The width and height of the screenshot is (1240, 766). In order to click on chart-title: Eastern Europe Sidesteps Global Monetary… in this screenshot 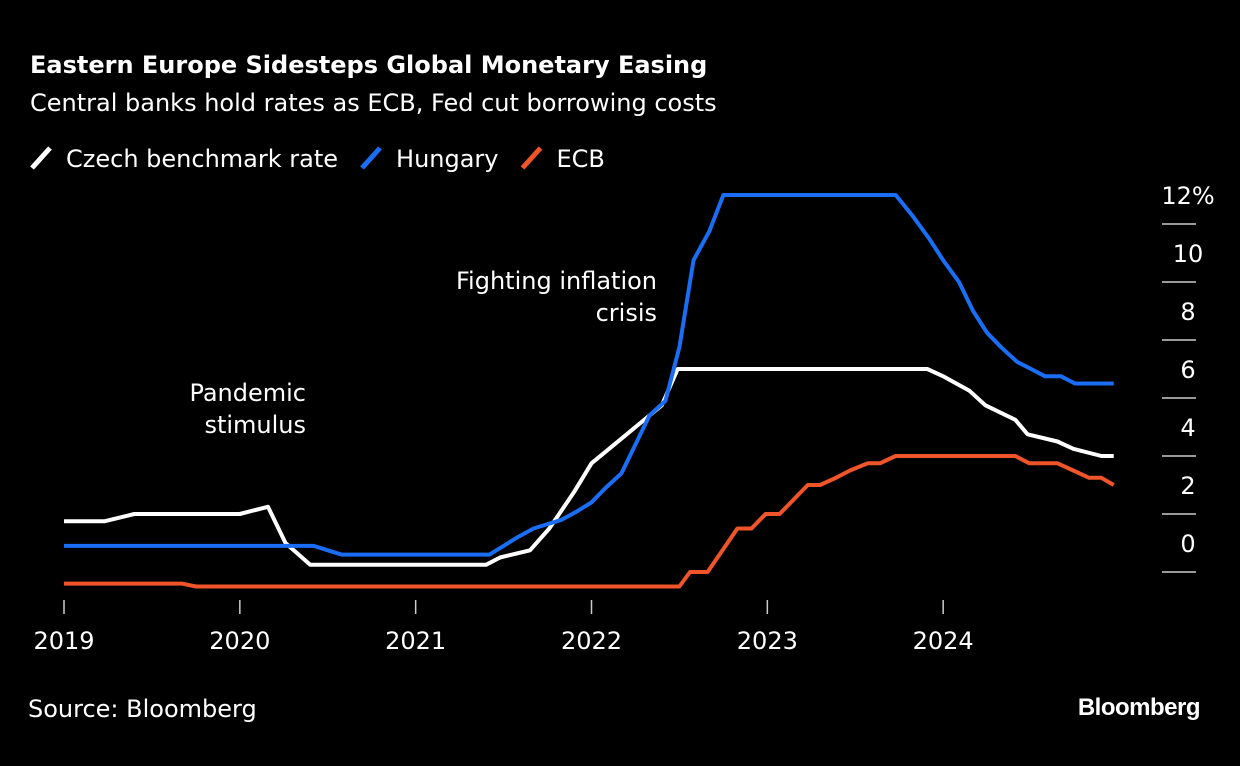, I will do `click(368, 65)`.